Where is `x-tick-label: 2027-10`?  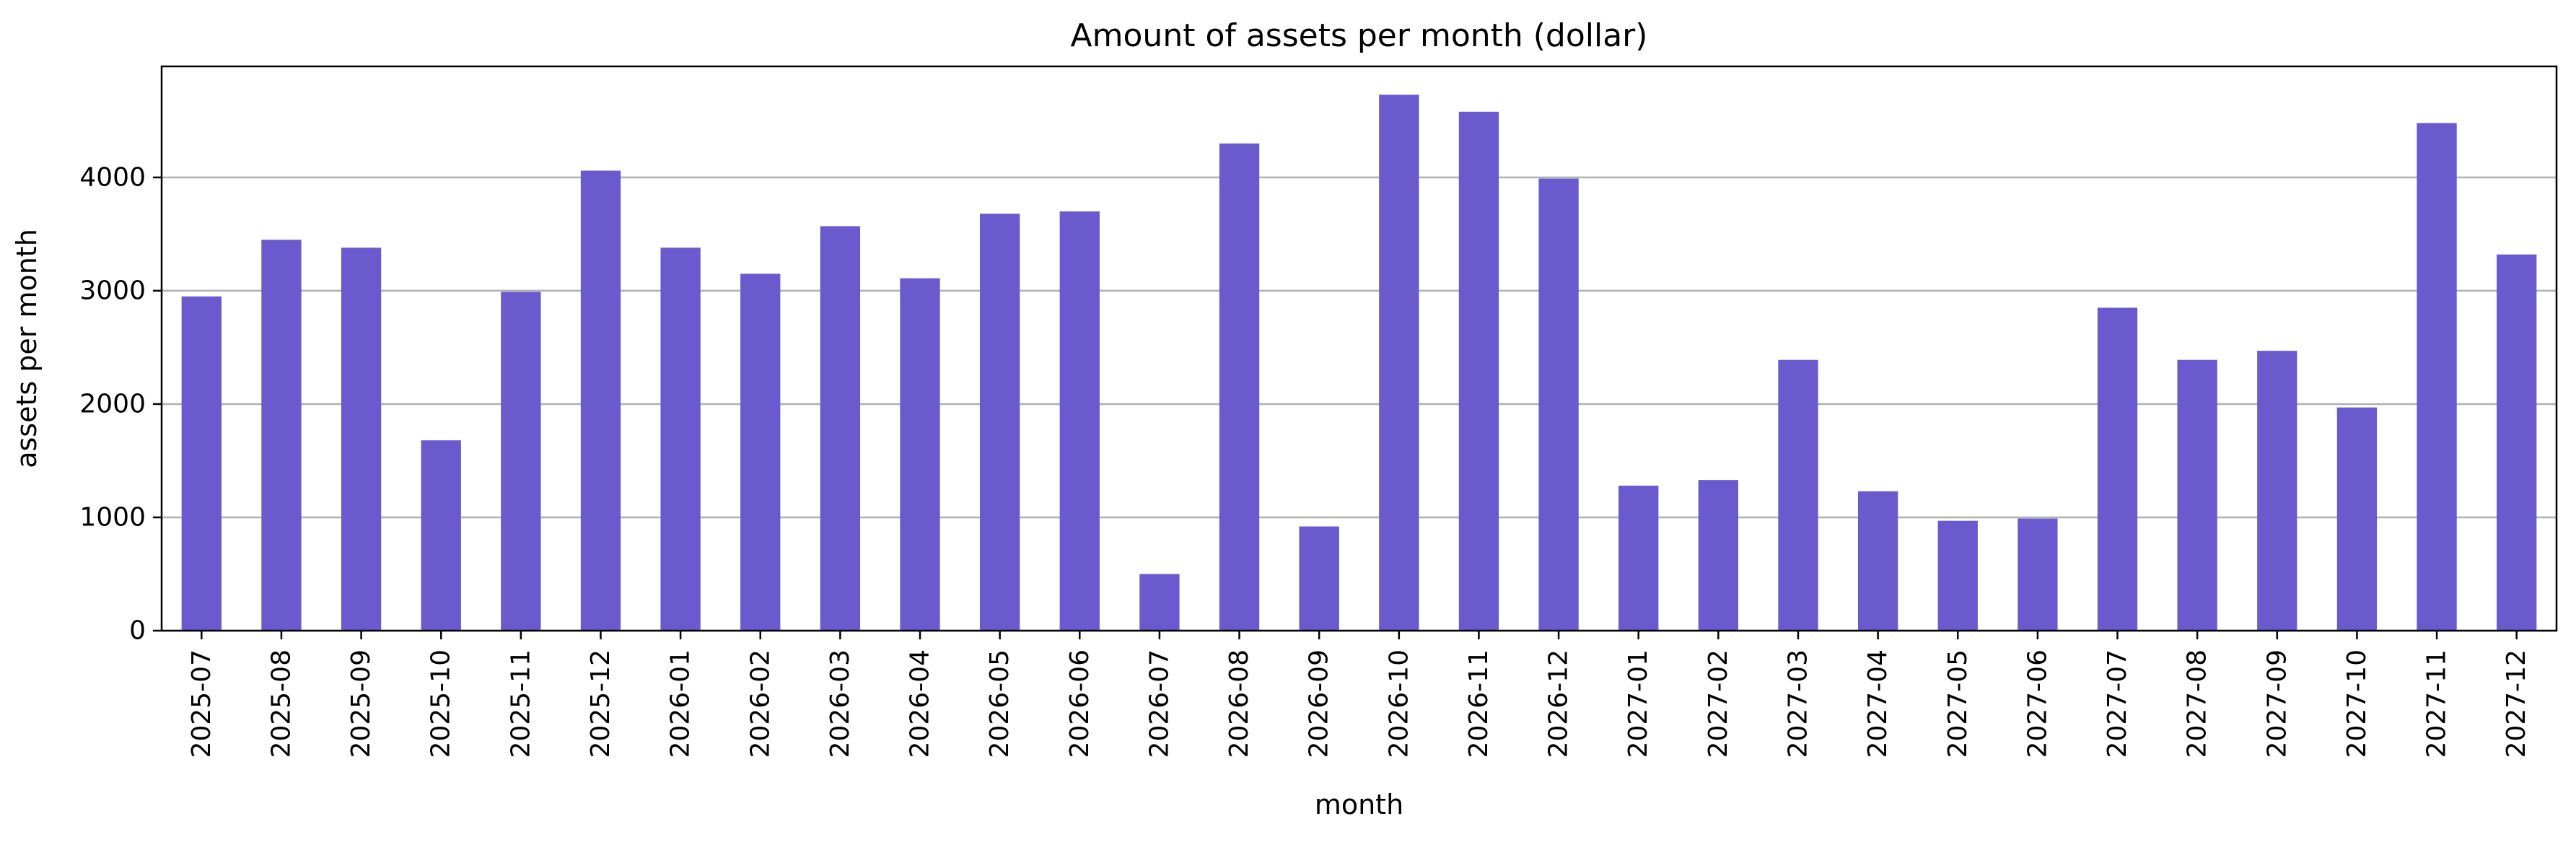 x-tick-label: 2027-10 is located at coordinates (2357, 703).